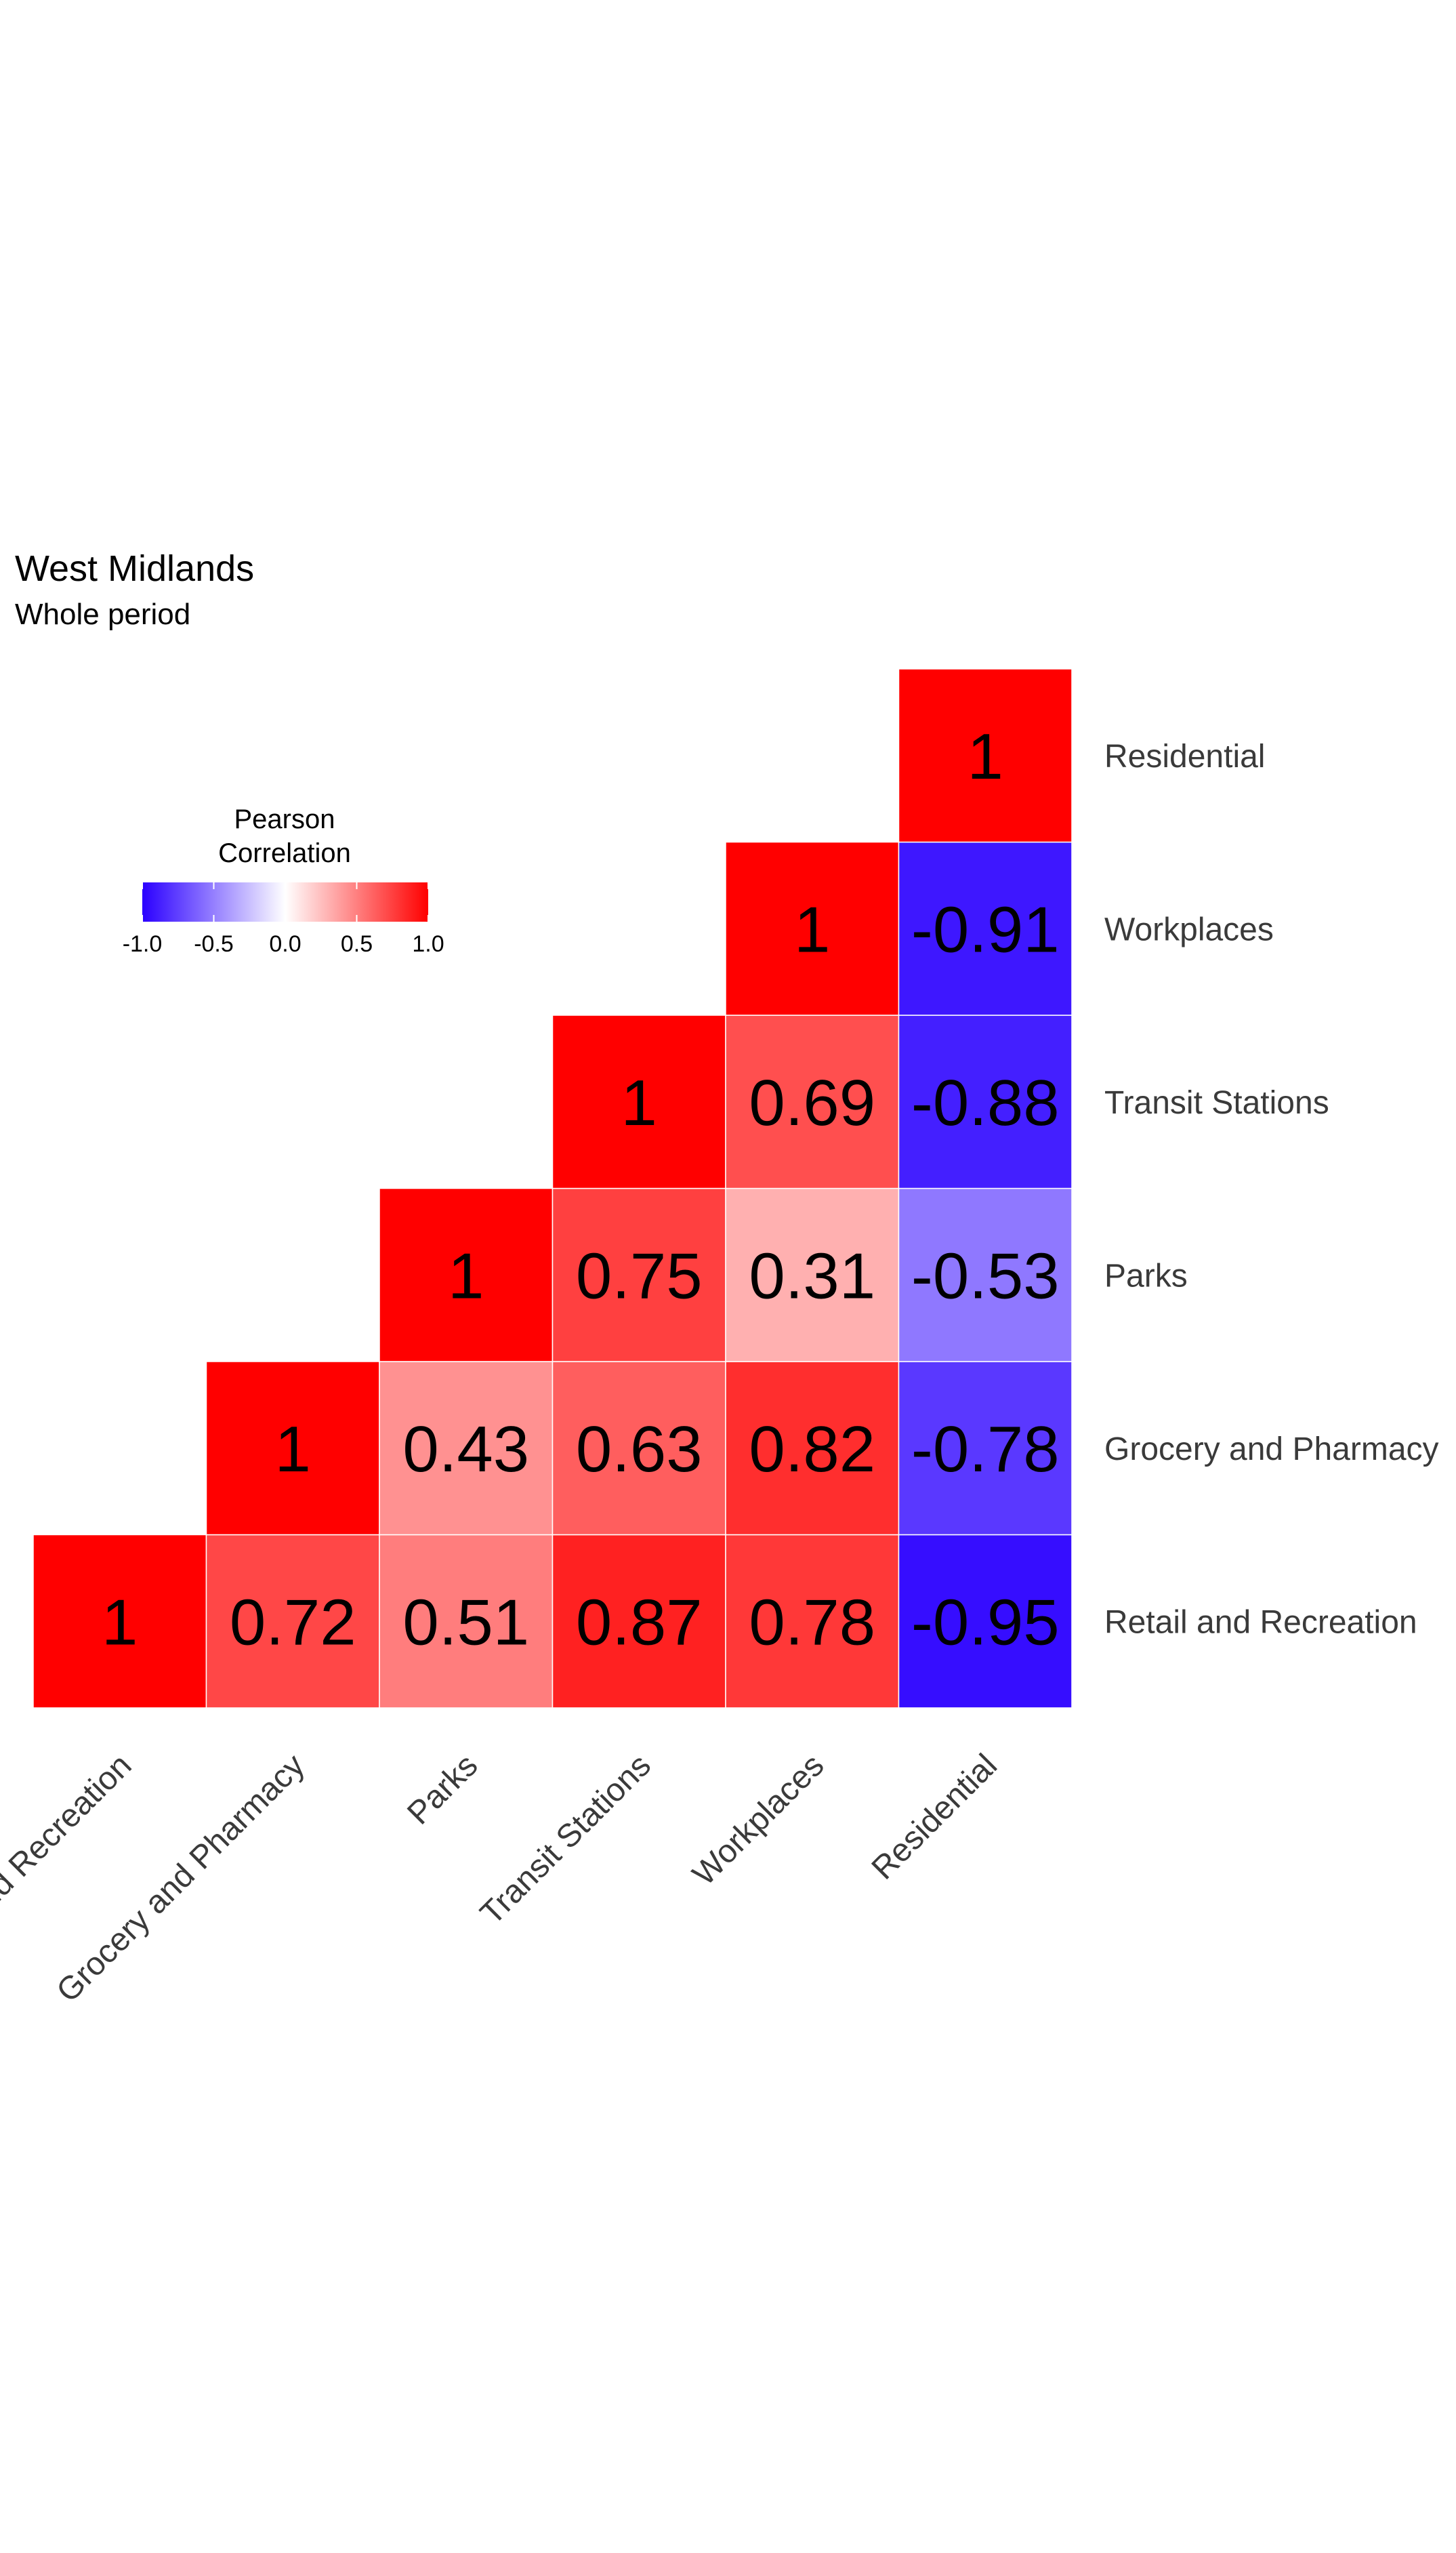  What do you see at coordinates (566, 1839) in the screenshot?
I see `x-tick-label-transit-stations: Transit Stations` at bounding box center [566, 1839].